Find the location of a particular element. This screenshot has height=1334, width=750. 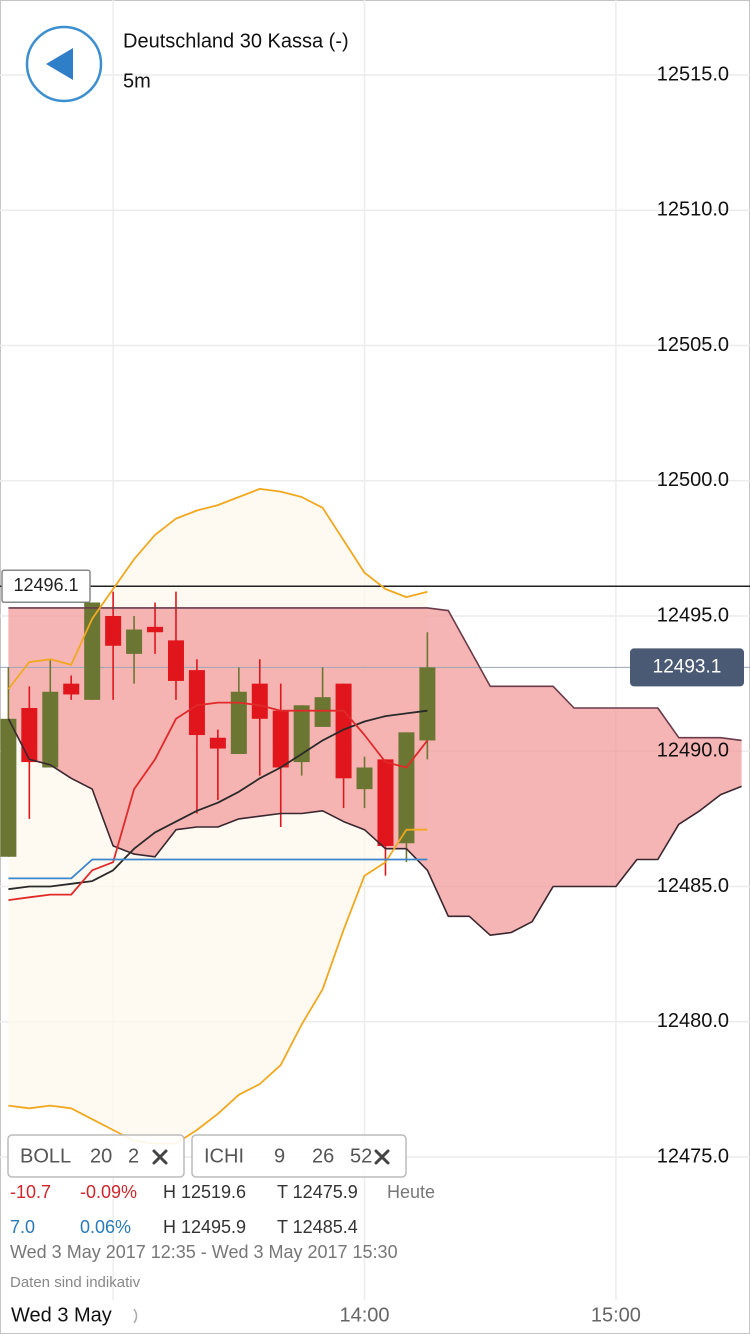

indicator-chip: ICHI 9 26 52 is located at coordinates (299, 1156).